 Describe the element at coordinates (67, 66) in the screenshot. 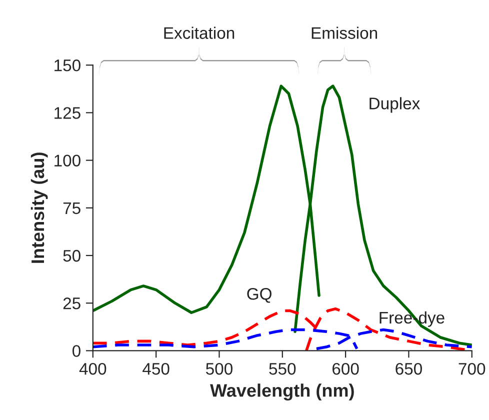

I see `y-tick-label: 150` at that location.